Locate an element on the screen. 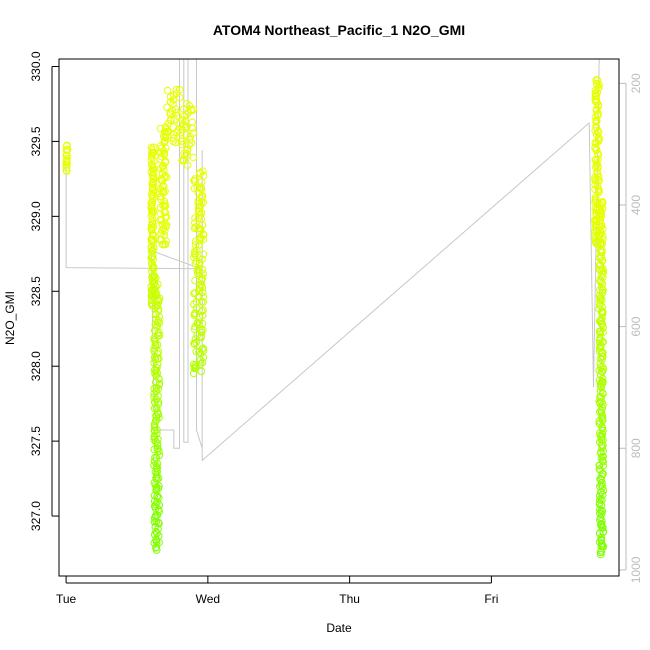 Image resolution: width=650 pixels, height=650 pixels. x-tick-label: Tue is located at coordinates (66, 599).